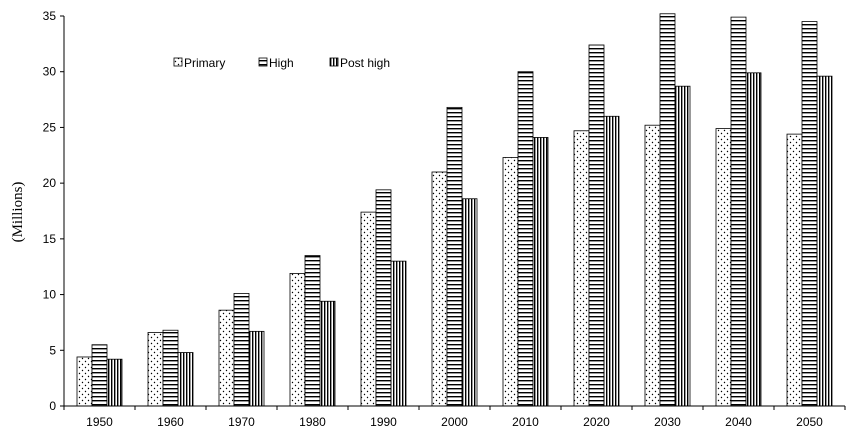 Image resolution: width=848 pixels, height=429 pixels. What do you see at coordinates (439, 289) in the screenshot?
I see `bar-primary-2000` at bounding box center [439, 289].